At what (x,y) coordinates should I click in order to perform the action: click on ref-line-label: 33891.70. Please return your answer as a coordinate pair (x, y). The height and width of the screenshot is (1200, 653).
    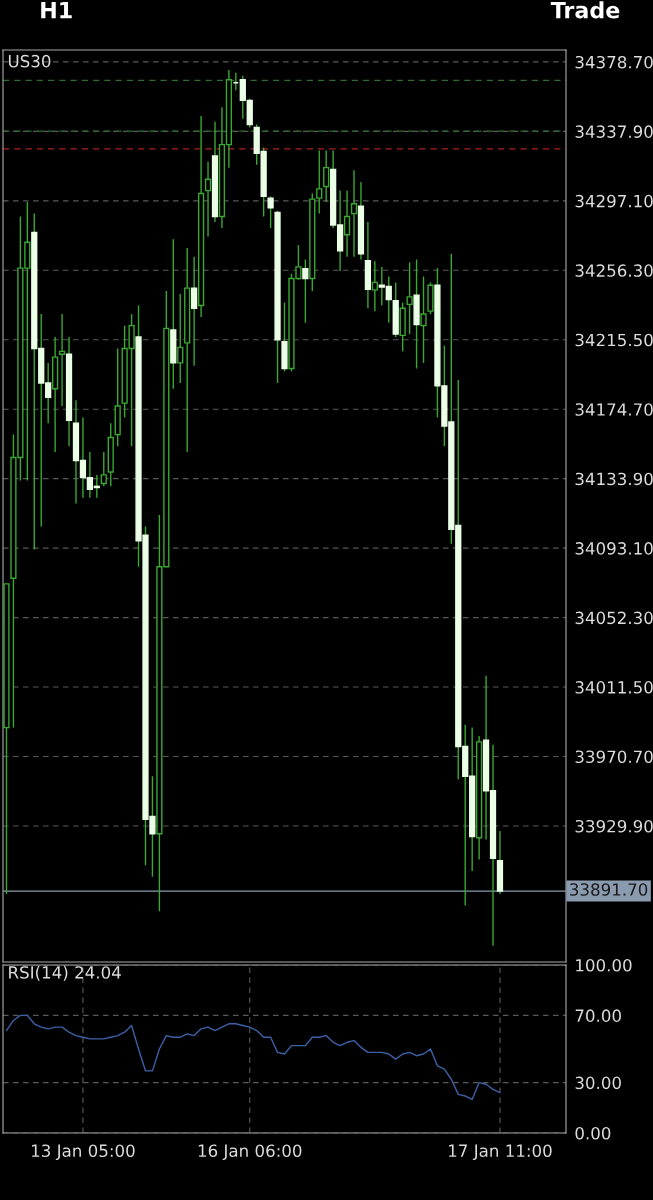
    Looking at the image, I should click on (609, 889).